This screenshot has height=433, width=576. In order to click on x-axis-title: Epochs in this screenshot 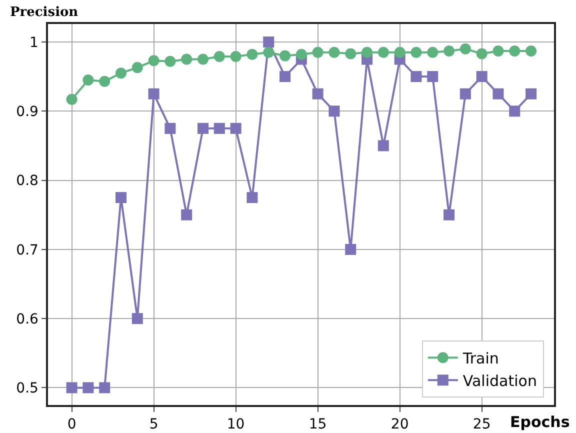, I will do `click(540, 422)`.